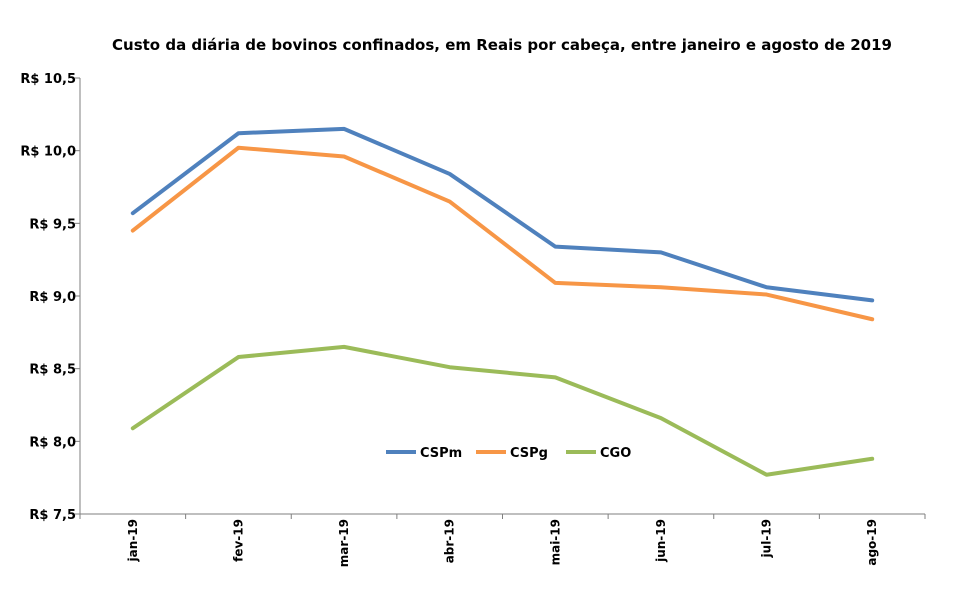 The width and height of the screenshot is (961, 593). What do you see at coordinates (52, 297) in the screenshot?
I see `y-tick-label: R$ 9,0` at bounding box center [52, 297].